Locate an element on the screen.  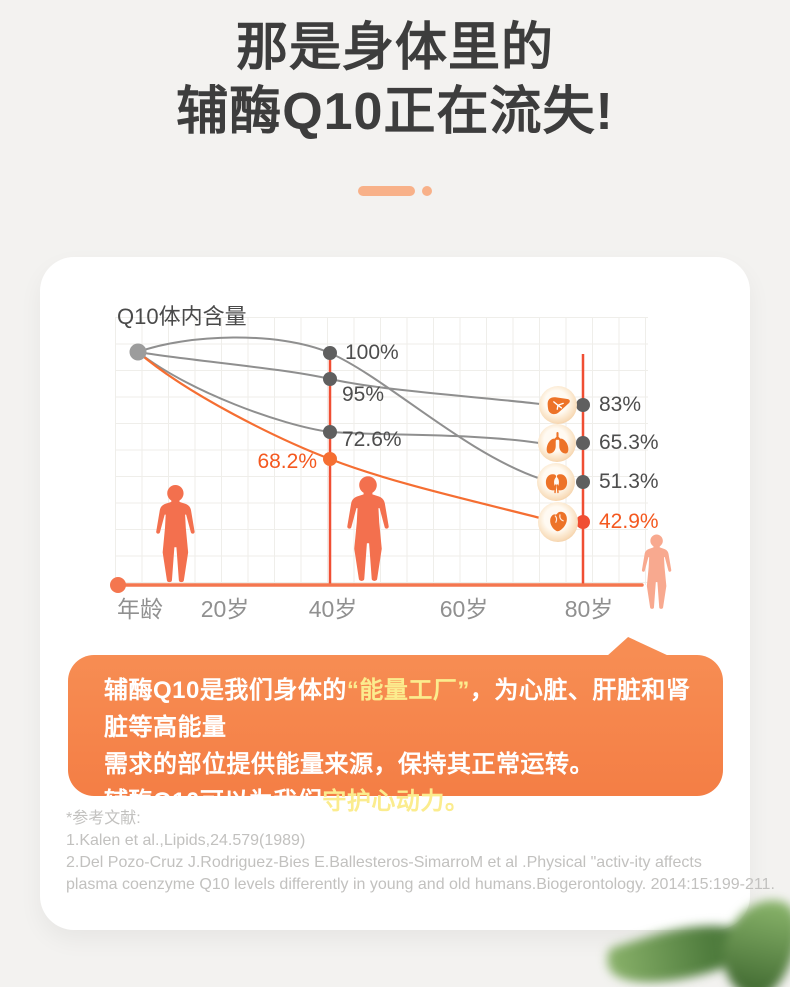
callout-line3-highlight: 守护心动力。 is located at coordinates (396, 801).